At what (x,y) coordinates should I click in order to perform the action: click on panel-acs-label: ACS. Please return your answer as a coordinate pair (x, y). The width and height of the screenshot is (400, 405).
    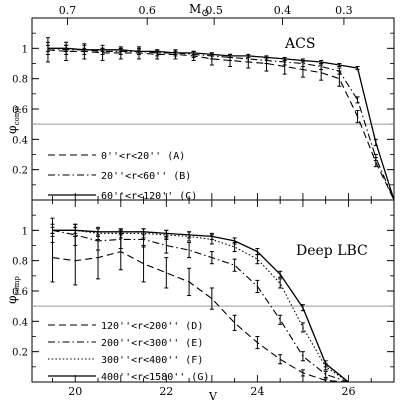
    Looking at the image, I should click on (299, 44).